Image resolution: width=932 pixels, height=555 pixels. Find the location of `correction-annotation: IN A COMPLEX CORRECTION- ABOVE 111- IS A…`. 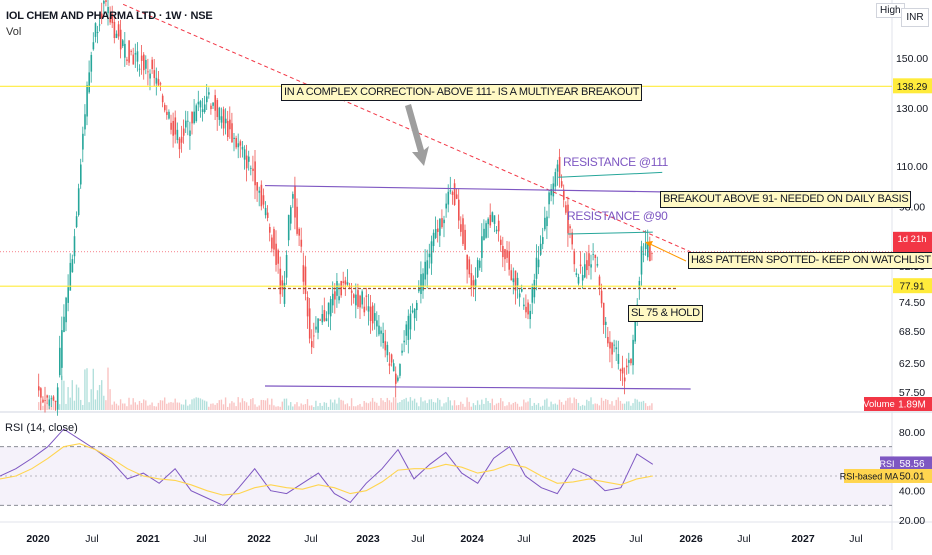

correction-annotation: IN A COMPLEX CORRECTION- ABOVE 111- IS A… is located at coordinates (462, 92).